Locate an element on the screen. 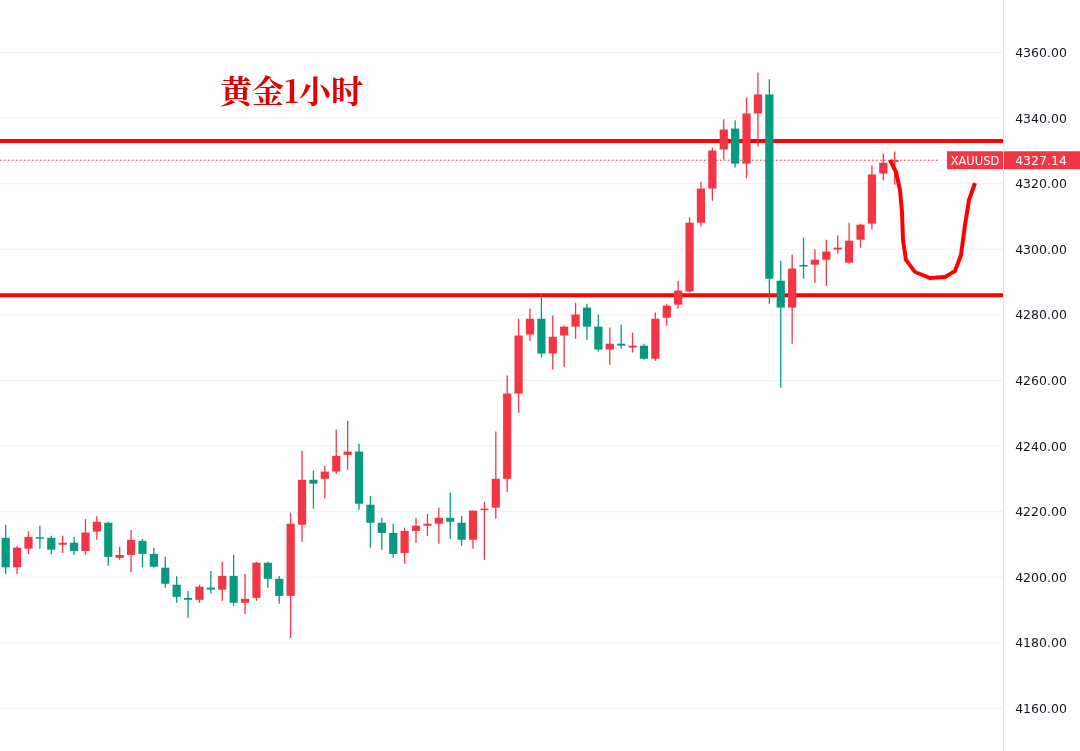 This screenshot has width=1080, height=751. y-tick-label: 4300.00 is located at coordinates (1041, 249).